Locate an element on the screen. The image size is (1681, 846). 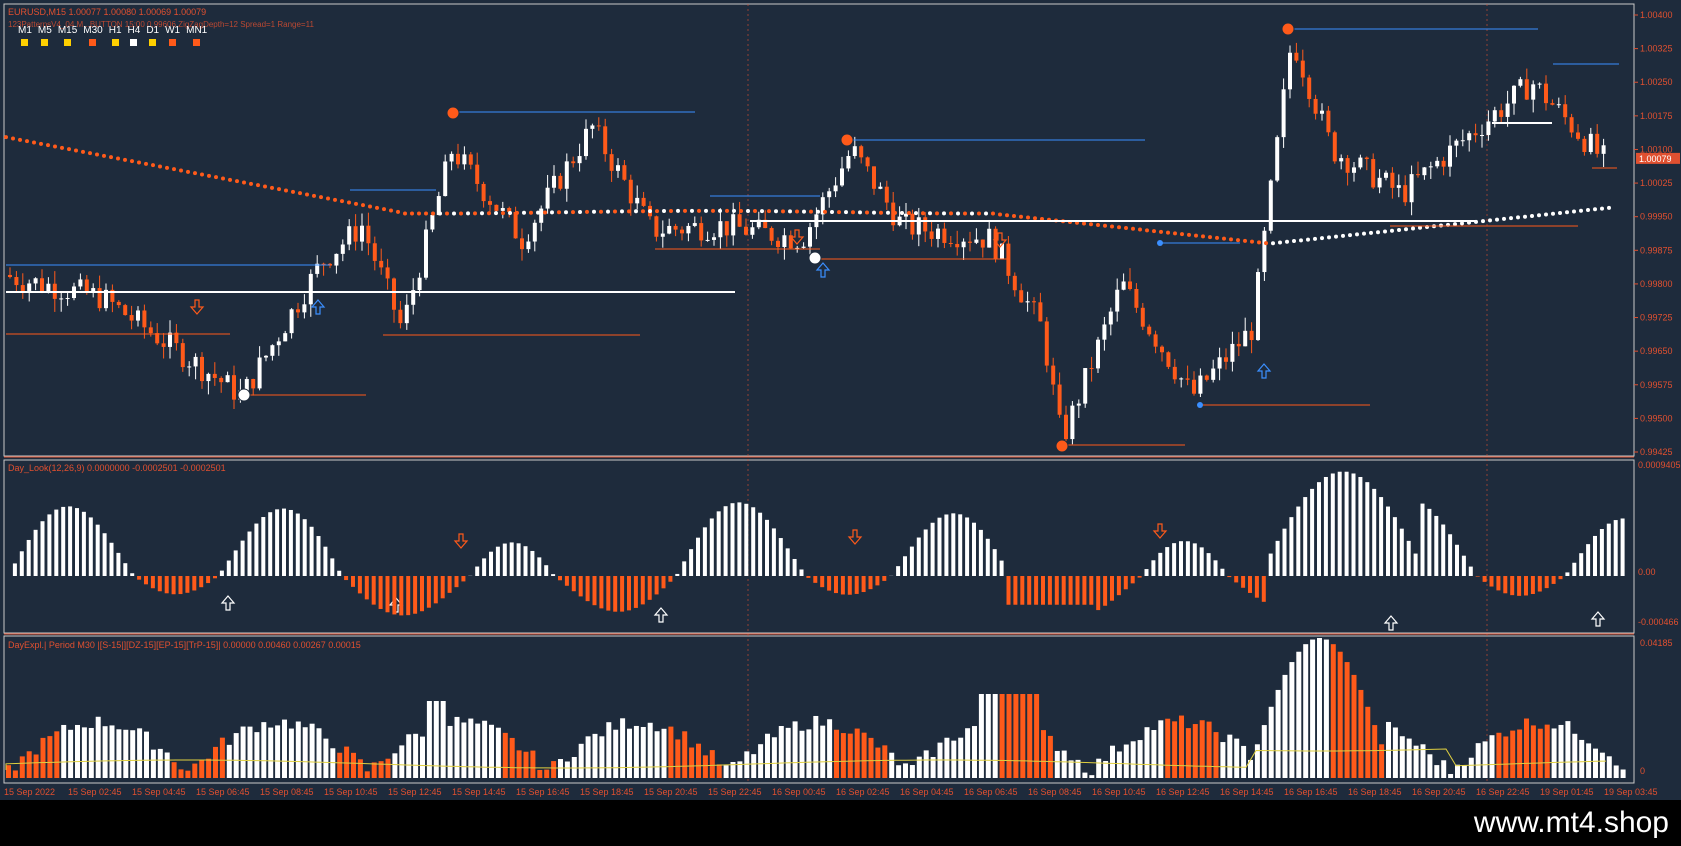
zigzag-marker is located at coordinates (815, 258).